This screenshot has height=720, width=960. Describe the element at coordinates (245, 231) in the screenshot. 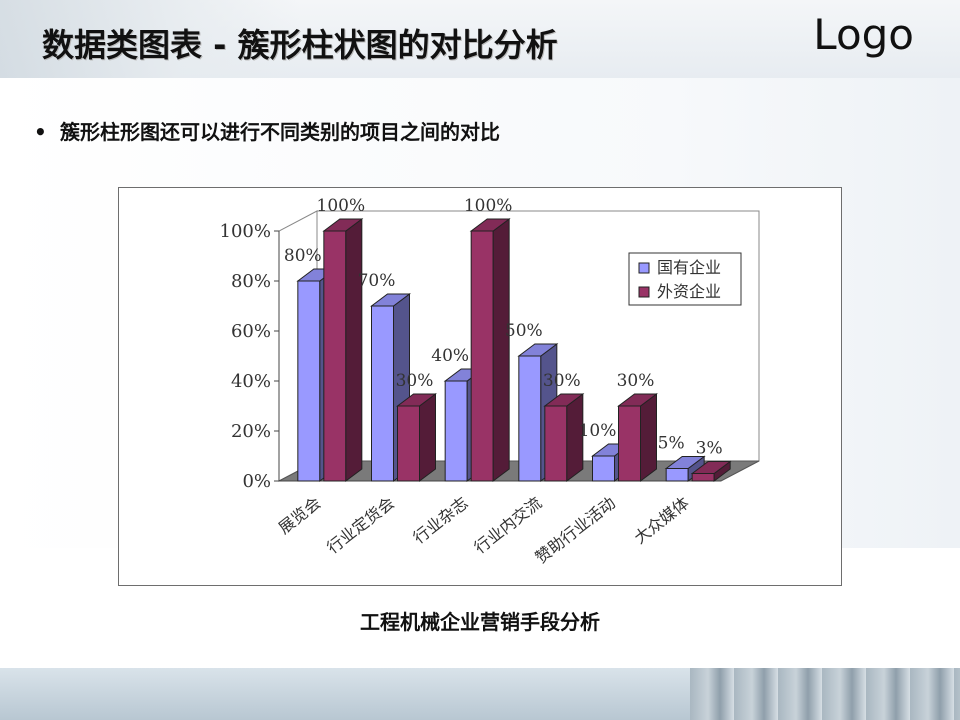

I see `y-tick-label: 100%` at that location.